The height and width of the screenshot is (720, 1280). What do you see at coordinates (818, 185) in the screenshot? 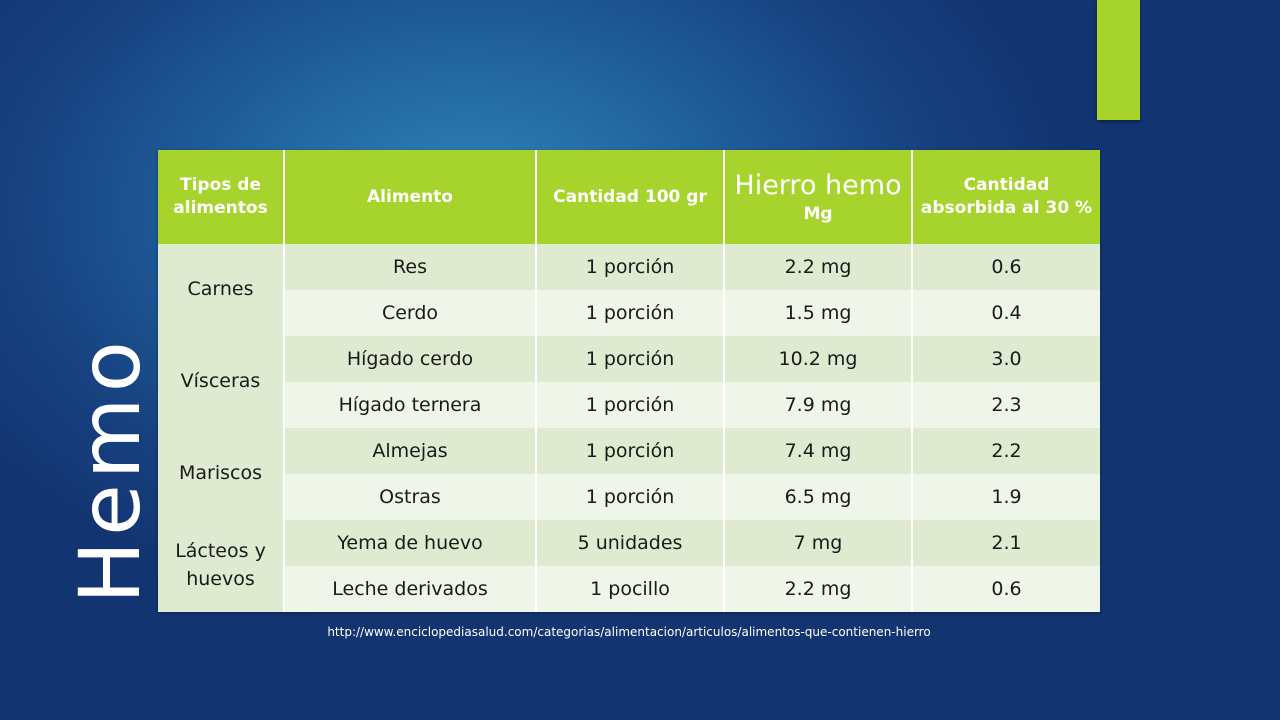
I see `header-hierro-label: Hierro hemo` at bounding box center [818, 185].